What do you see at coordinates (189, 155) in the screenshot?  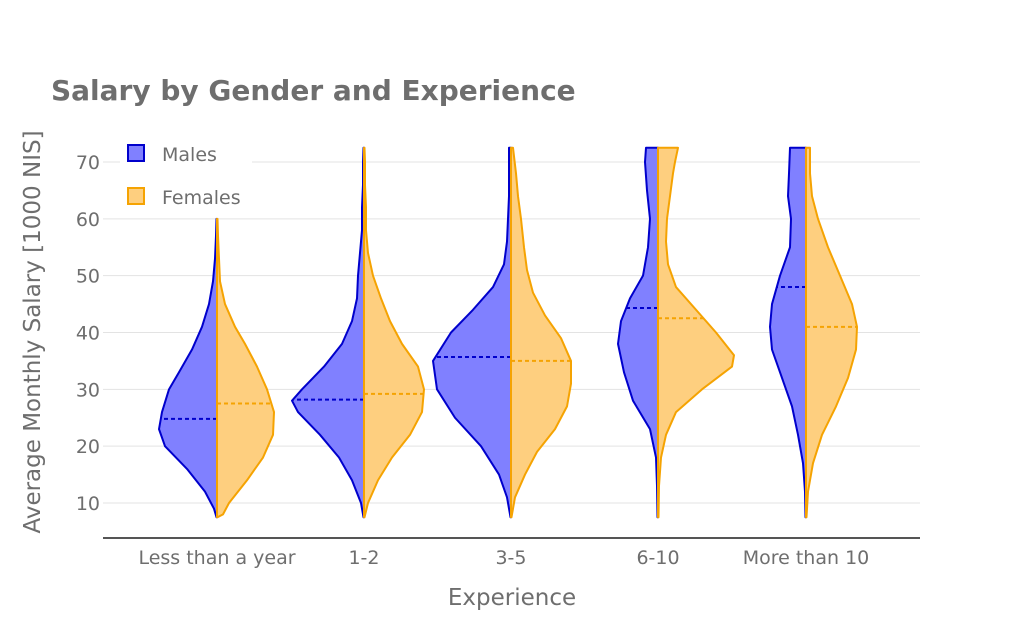 I see `legend-label-males: Males` at bounding box center [189, 155].